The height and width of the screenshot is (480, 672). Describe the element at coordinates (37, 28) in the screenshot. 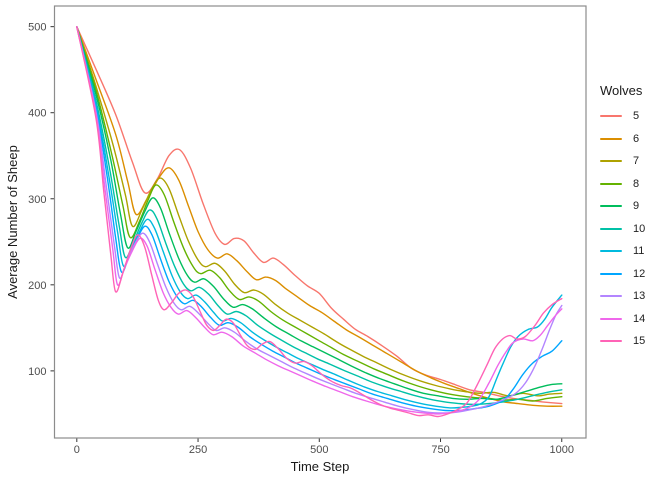

I see `y-tick-label: 500` at that location.